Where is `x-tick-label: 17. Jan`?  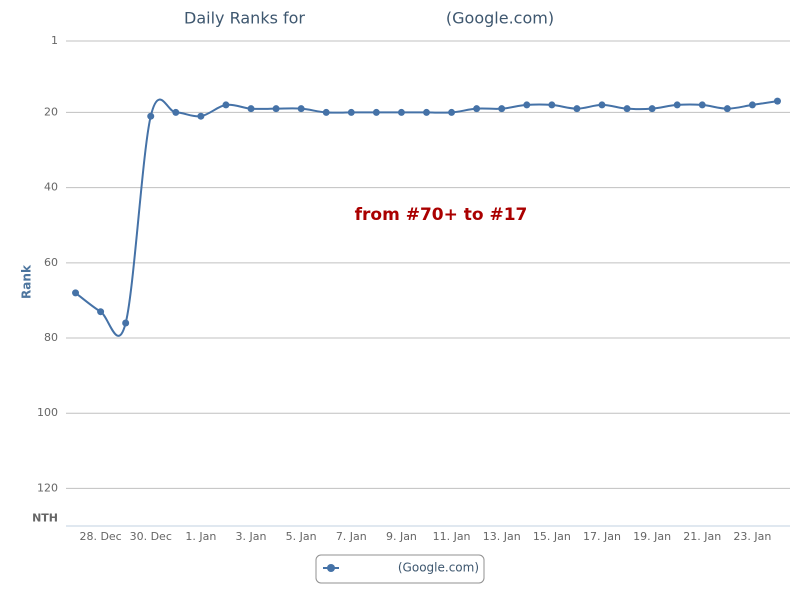 x-tick-label: 17. Jan is located at coordinates (602, 536).